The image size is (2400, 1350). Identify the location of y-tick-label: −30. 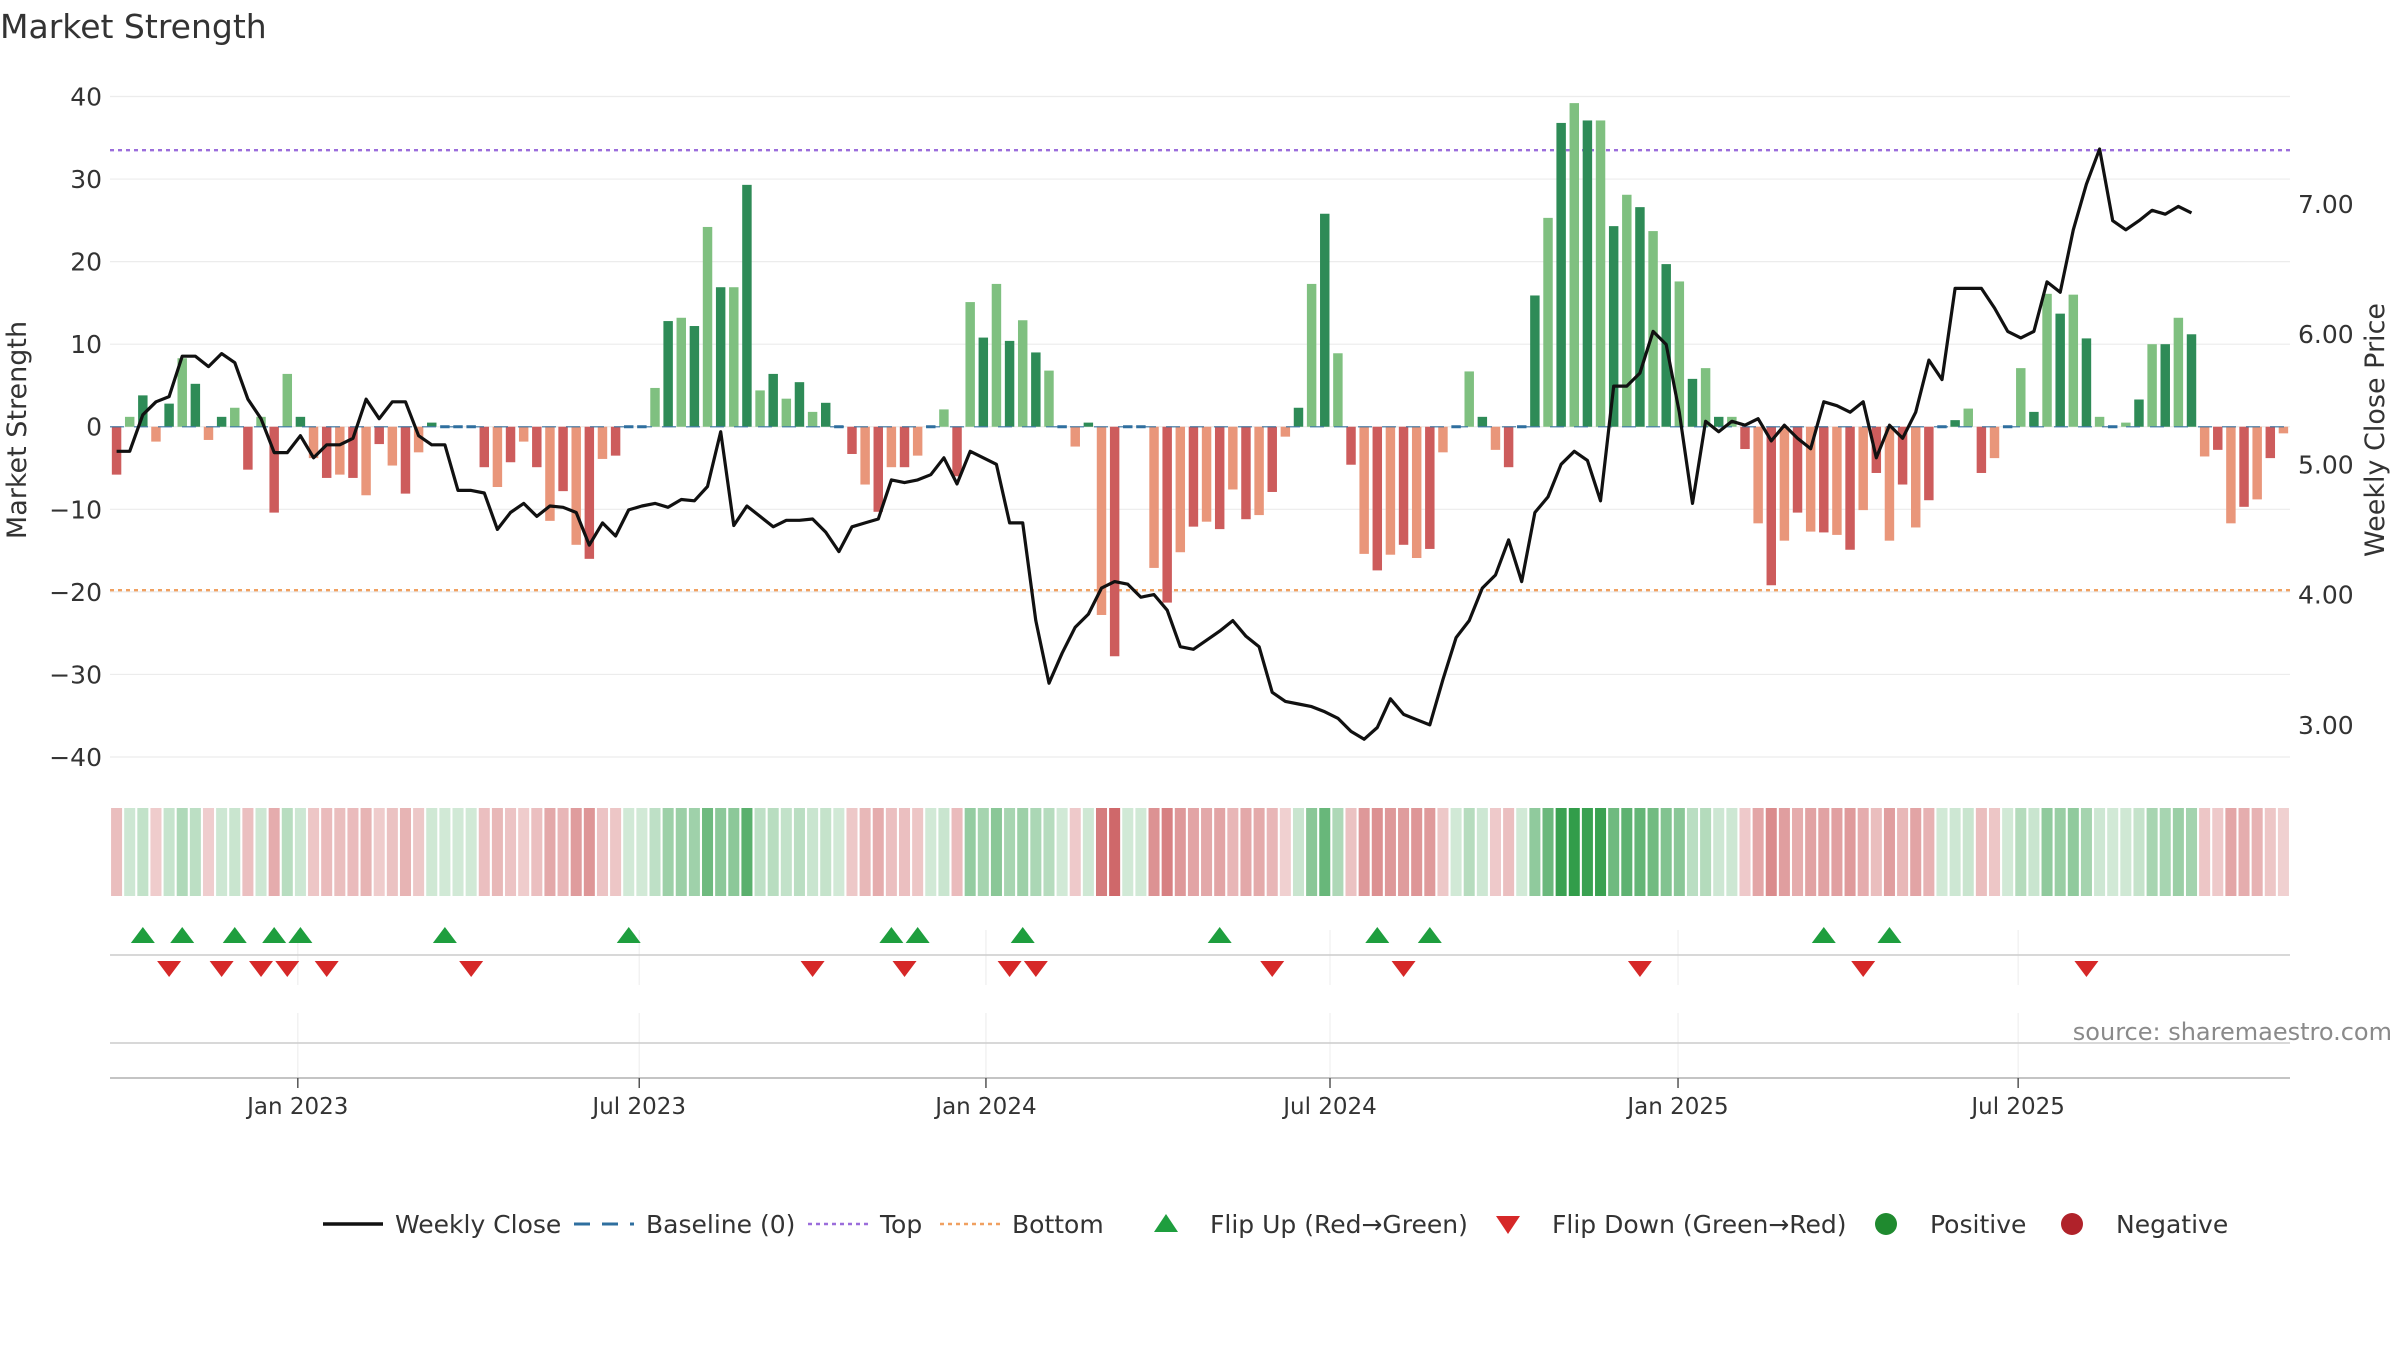
(75, 674).